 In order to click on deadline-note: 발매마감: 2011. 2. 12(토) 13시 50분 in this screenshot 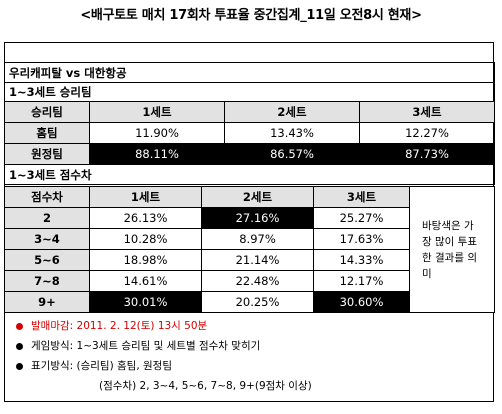, I will do `click(111, 325)`.